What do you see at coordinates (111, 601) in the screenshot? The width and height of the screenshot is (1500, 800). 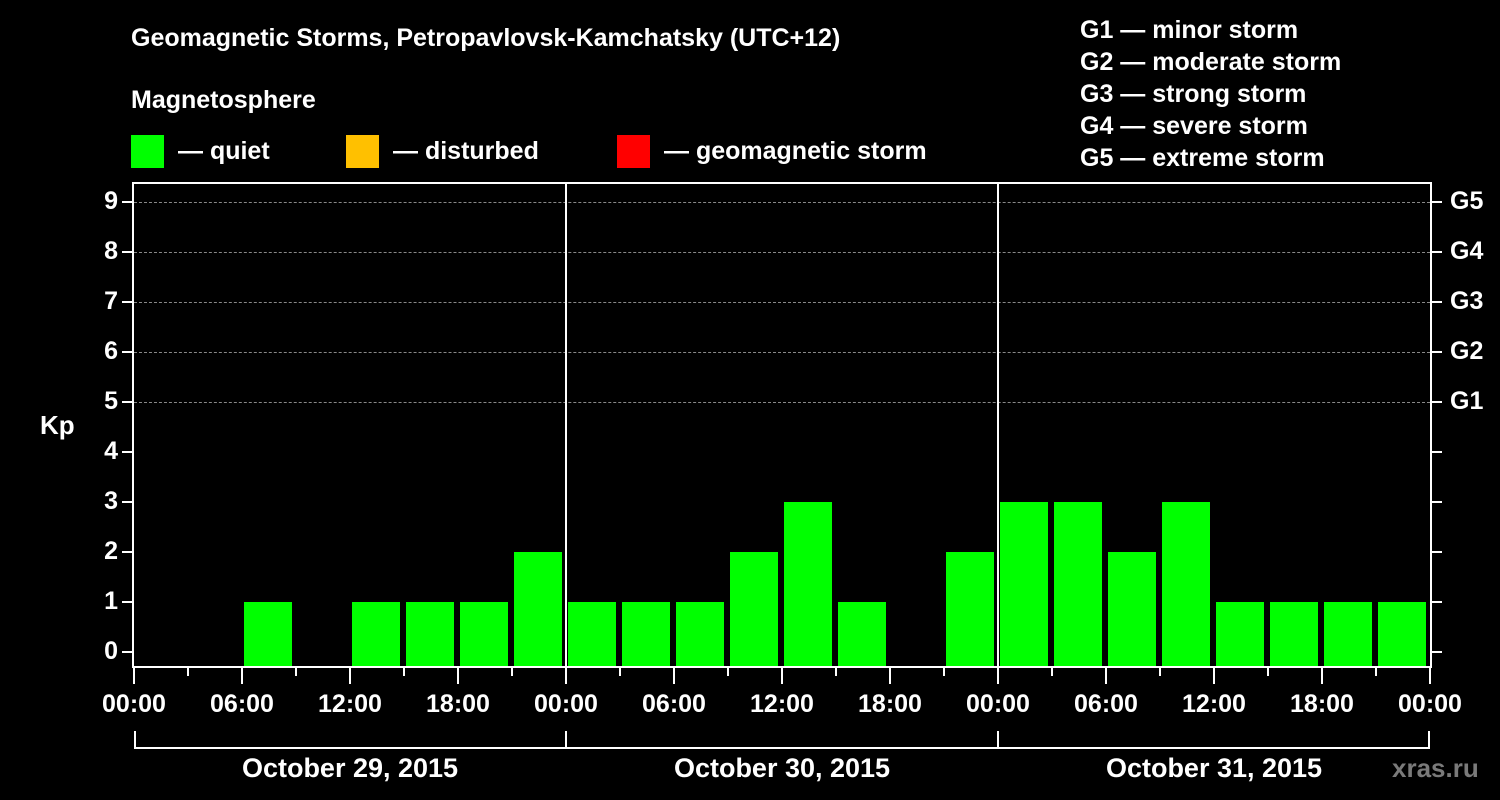 I see `y-tick-label: 1` at bounding box center [111, 601].